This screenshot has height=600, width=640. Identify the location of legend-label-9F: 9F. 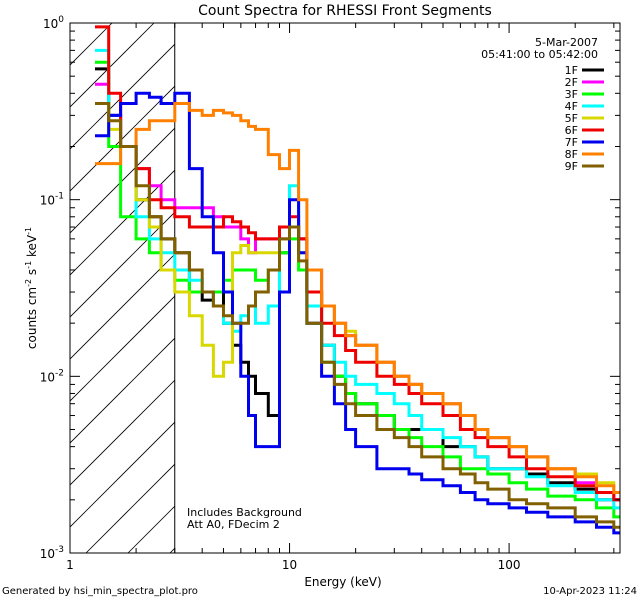
(571, 166).